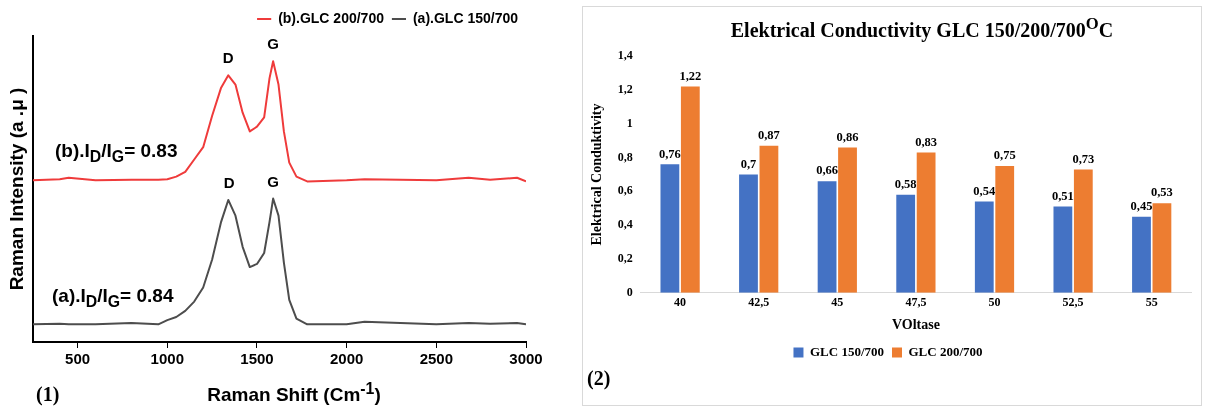  What do you see at coordinates (78, 359) in the screenshot?
I see `x-tick-label: 500` at bounding box center [78, 359].